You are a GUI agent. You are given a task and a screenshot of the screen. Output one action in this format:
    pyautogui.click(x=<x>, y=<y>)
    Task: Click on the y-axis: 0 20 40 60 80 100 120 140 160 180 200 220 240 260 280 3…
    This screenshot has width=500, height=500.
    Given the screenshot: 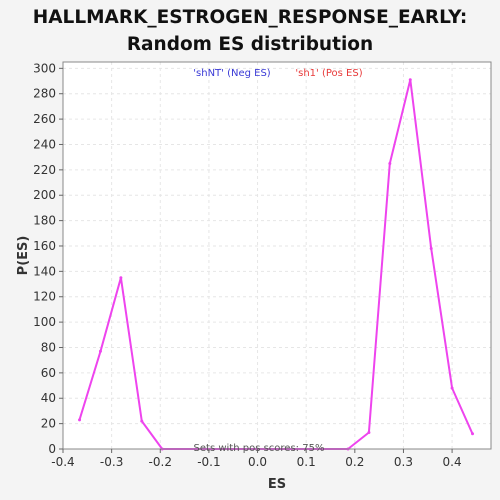 What is the action you would take?
    pyautogui.click(x=48, y=258)
    